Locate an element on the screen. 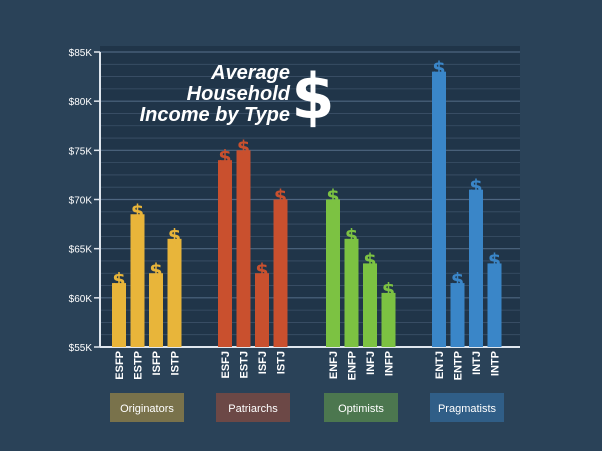  bar-enfp is located at coordinates (351, 292).